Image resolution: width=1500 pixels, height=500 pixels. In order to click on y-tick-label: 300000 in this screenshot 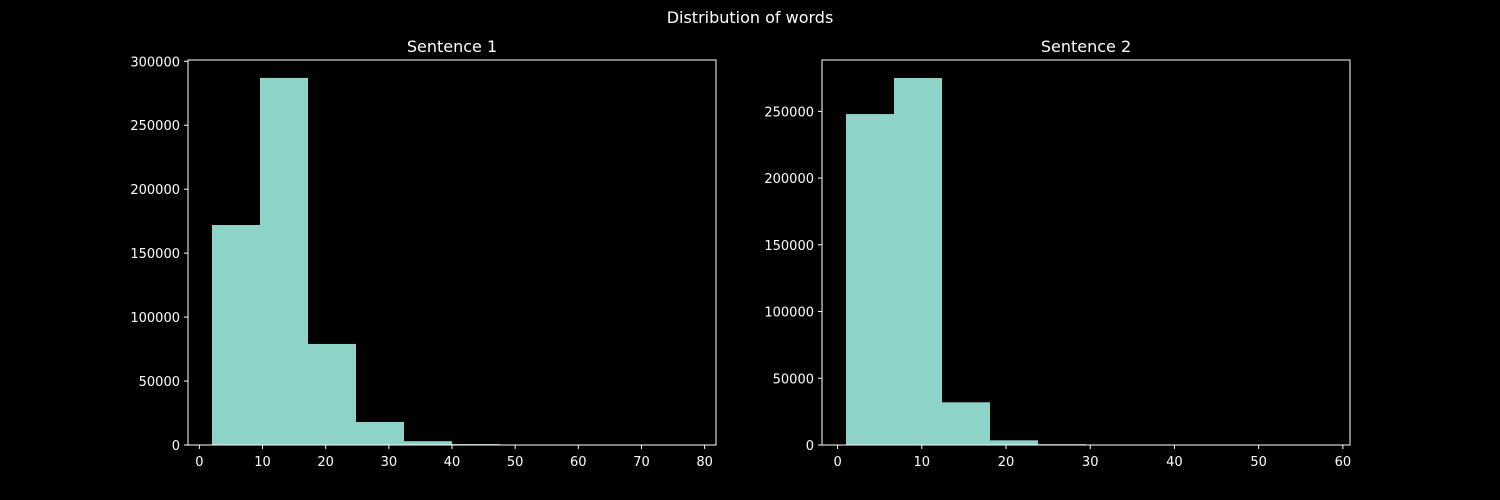, I will do `click(155, 62)`.